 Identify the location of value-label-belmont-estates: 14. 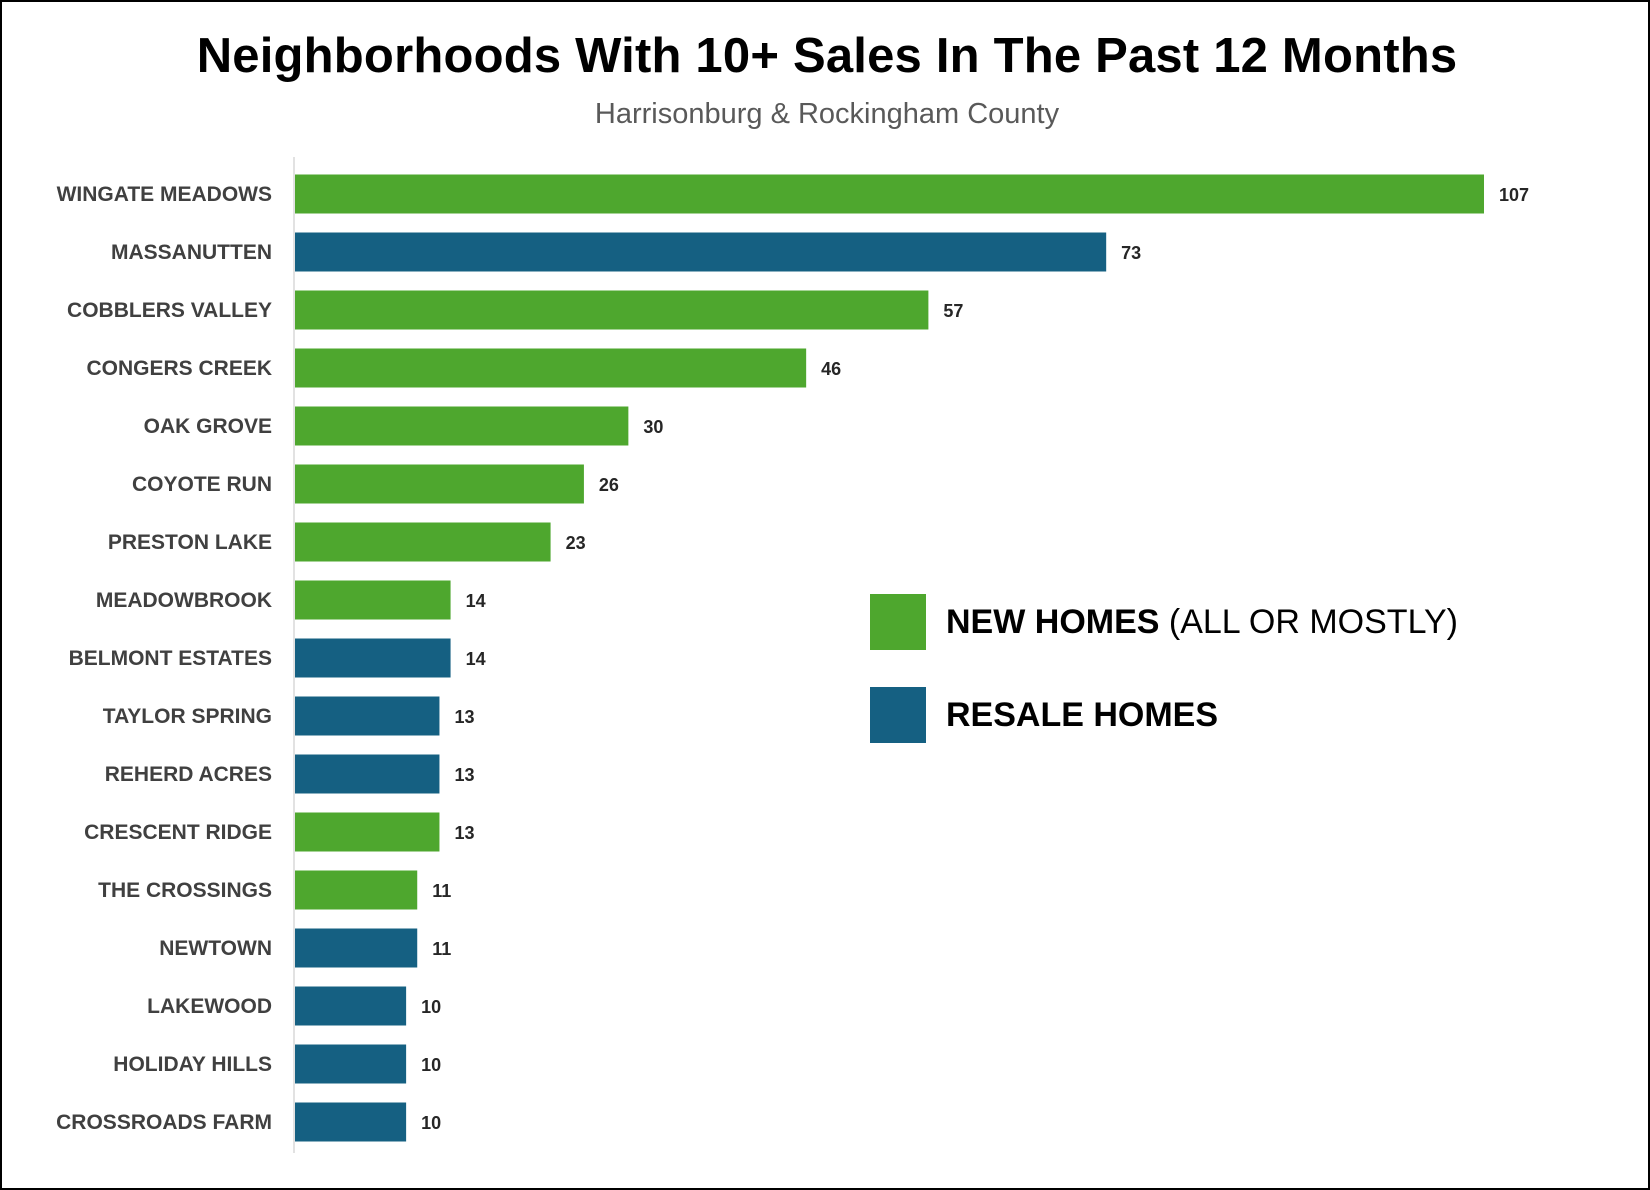
(476, 659).